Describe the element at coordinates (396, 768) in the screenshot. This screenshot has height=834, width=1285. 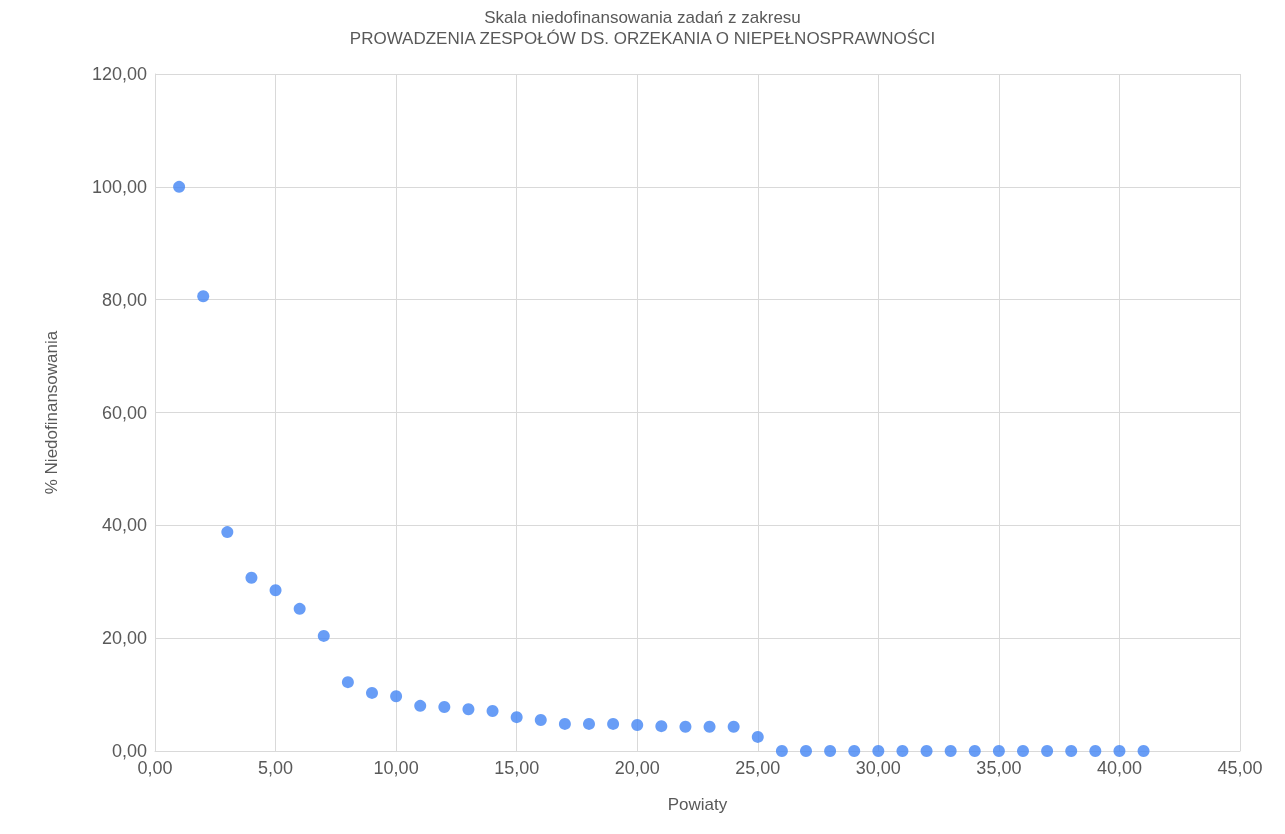
I see `x-tick-label: 10,00` at that location.